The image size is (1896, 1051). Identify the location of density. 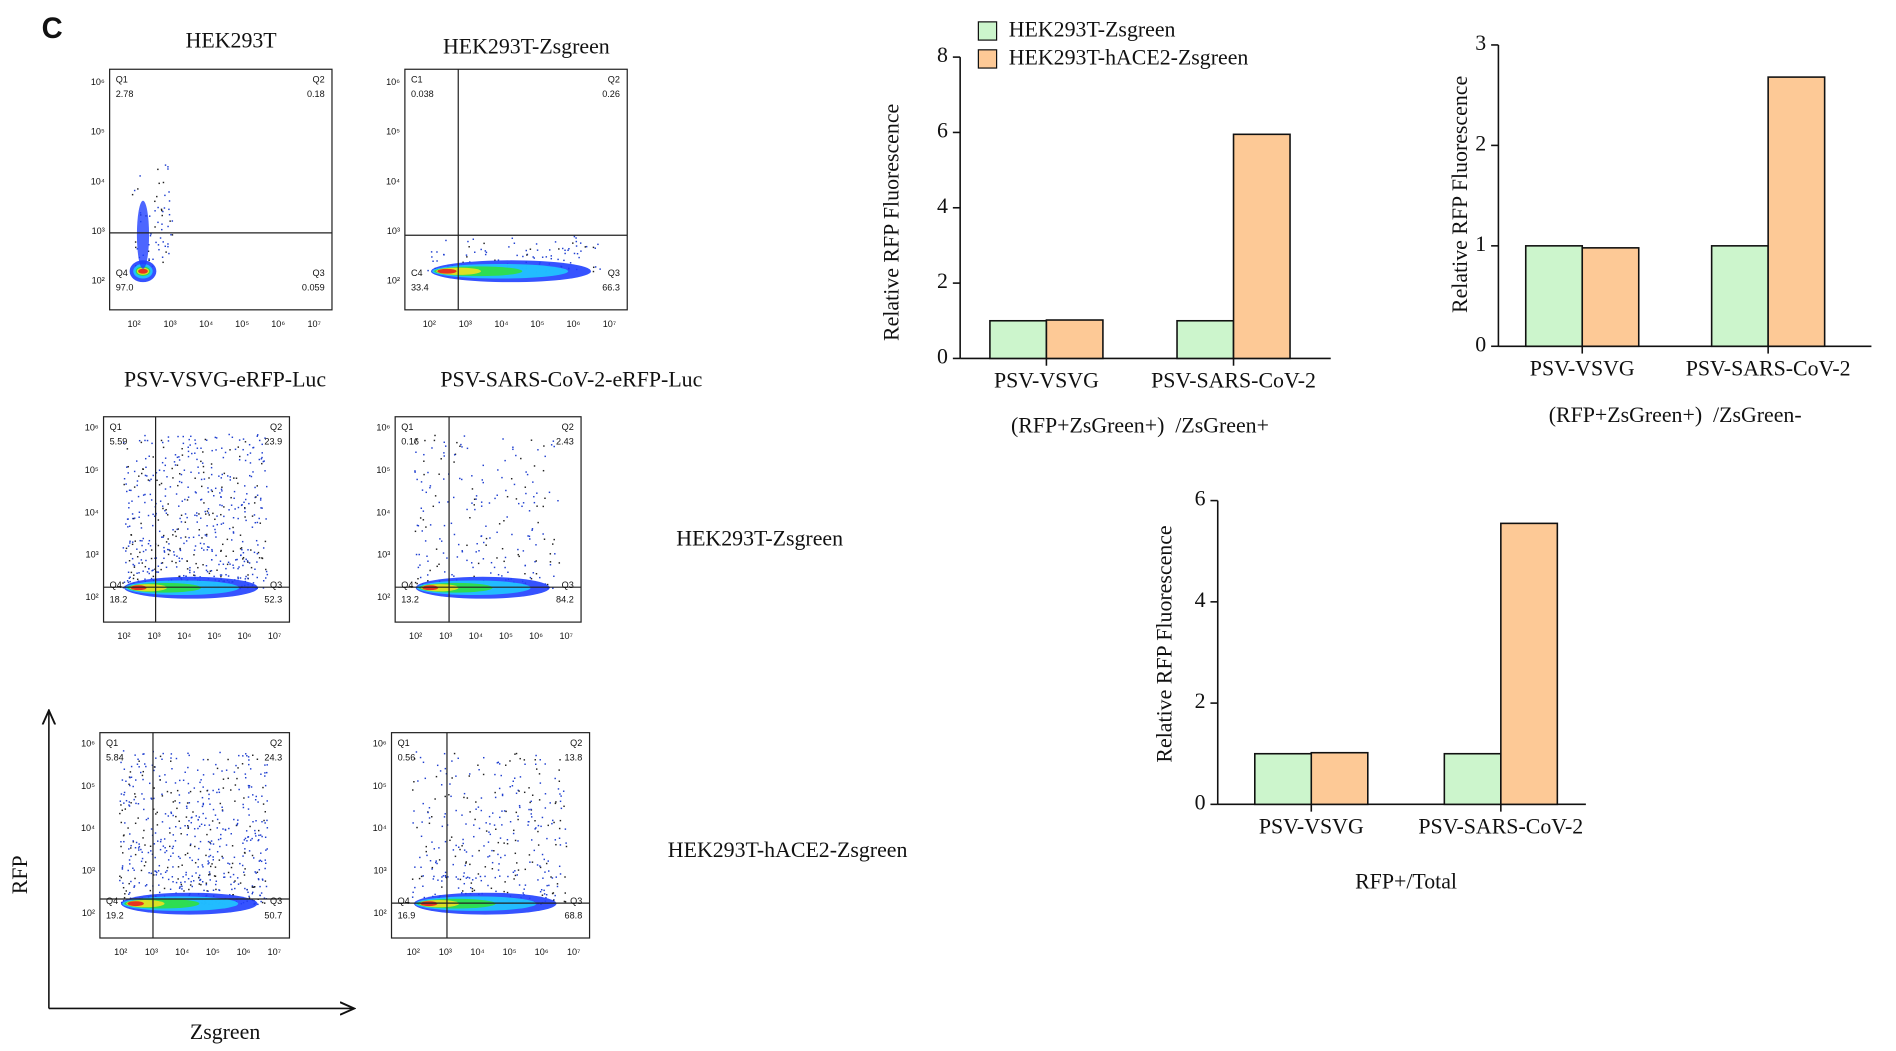
(143, 234).